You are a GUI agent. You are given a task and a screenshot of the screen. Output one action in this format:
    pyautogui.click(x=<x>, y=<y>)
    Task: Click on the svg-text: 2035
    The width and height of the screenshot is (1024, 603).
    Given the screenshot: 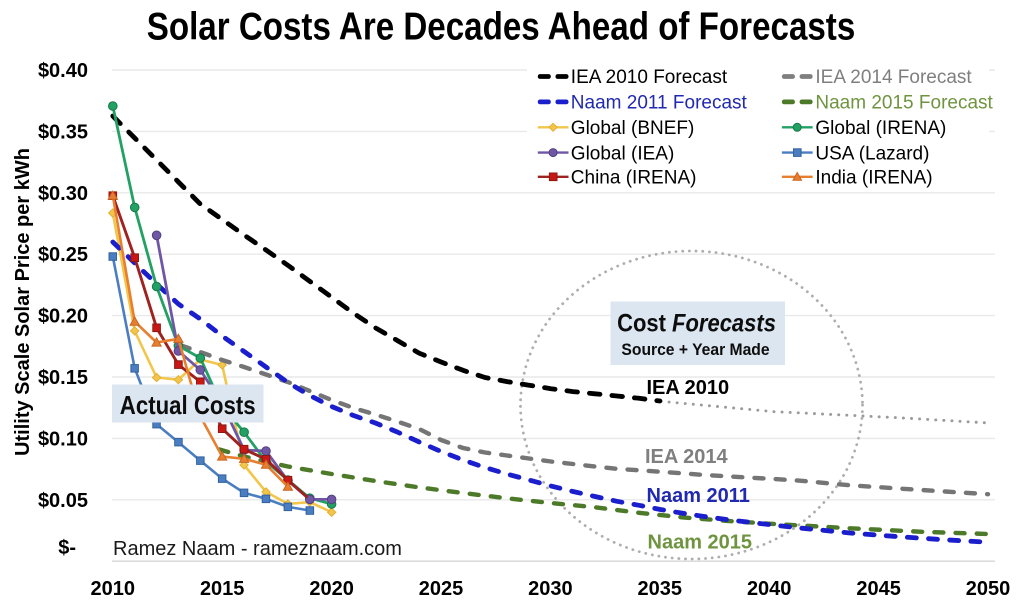 What is the action you would take?
    pyautogui.click(x=660, y=589)
    